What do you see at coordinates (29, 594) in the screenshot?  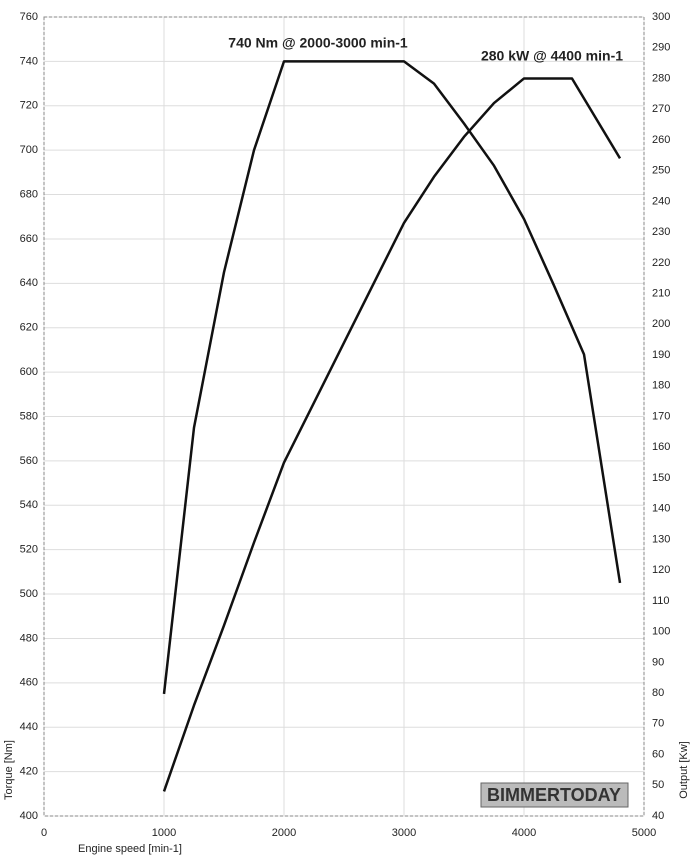 I see `y-tick-label: 500` at bounding box center [29, 594].